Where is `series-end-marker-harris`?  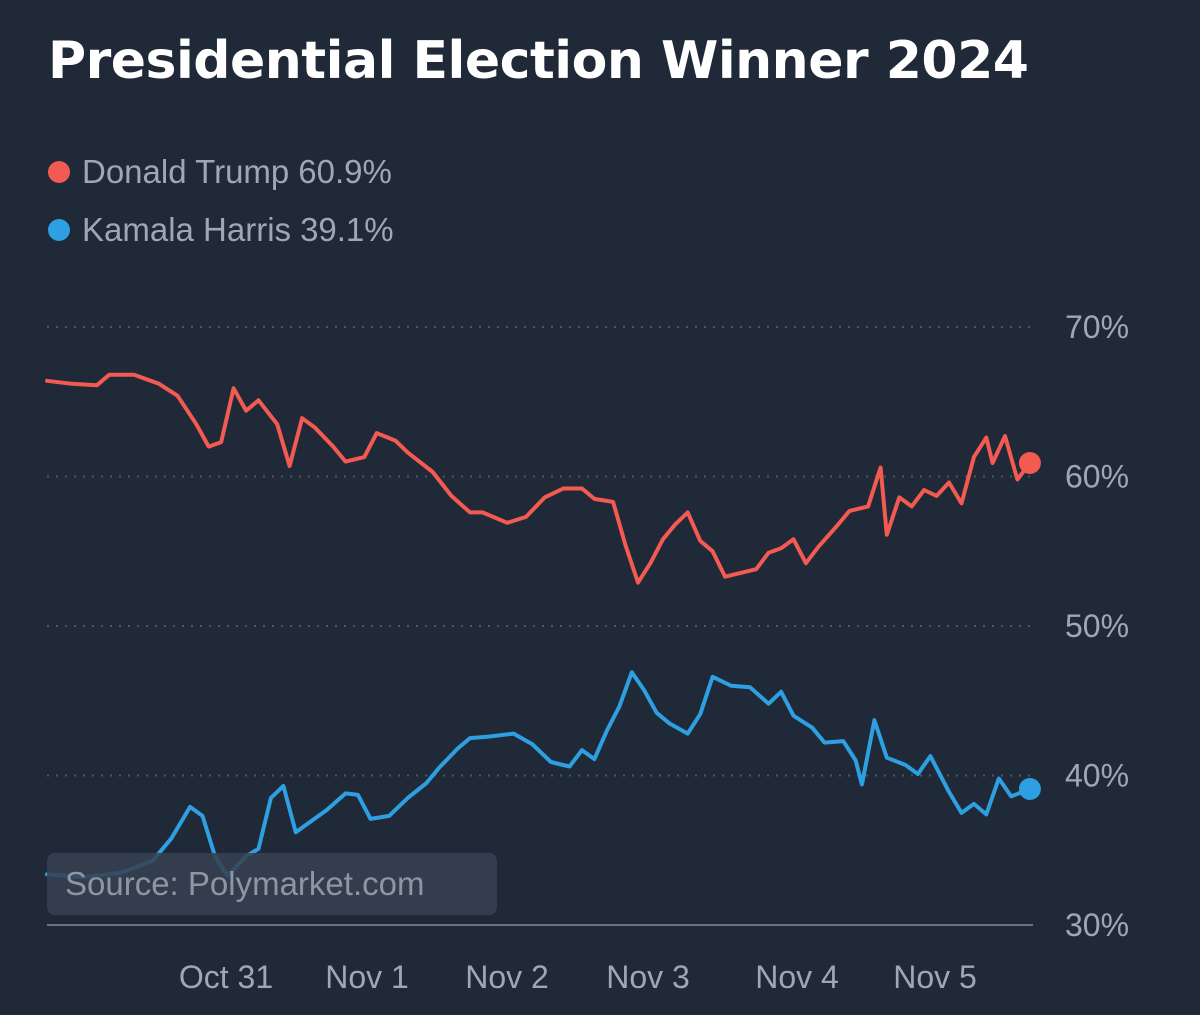 series-end-marker-harris is located at coordinates (1029, 789).